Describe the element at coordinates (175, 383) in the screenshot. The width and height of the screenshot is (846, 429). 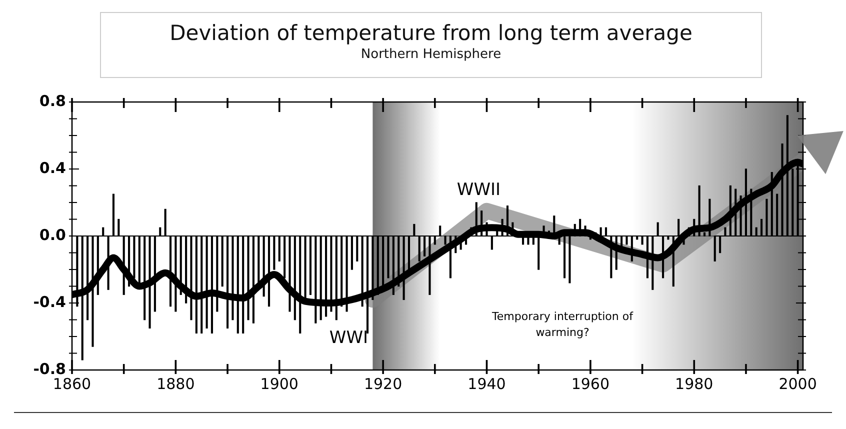
I see `x-tick-label: 1880` at that location.